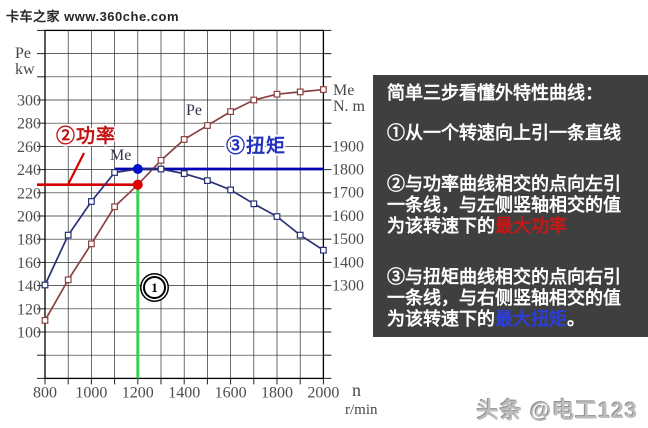 The height and width of the screenshot is (428, 648). I want to click on panel-step: ③与扭矩曲线相交的点向右引一条线，与右侧竖轴相交的值为该转速下的最大扭矩。, so click(511, 298).